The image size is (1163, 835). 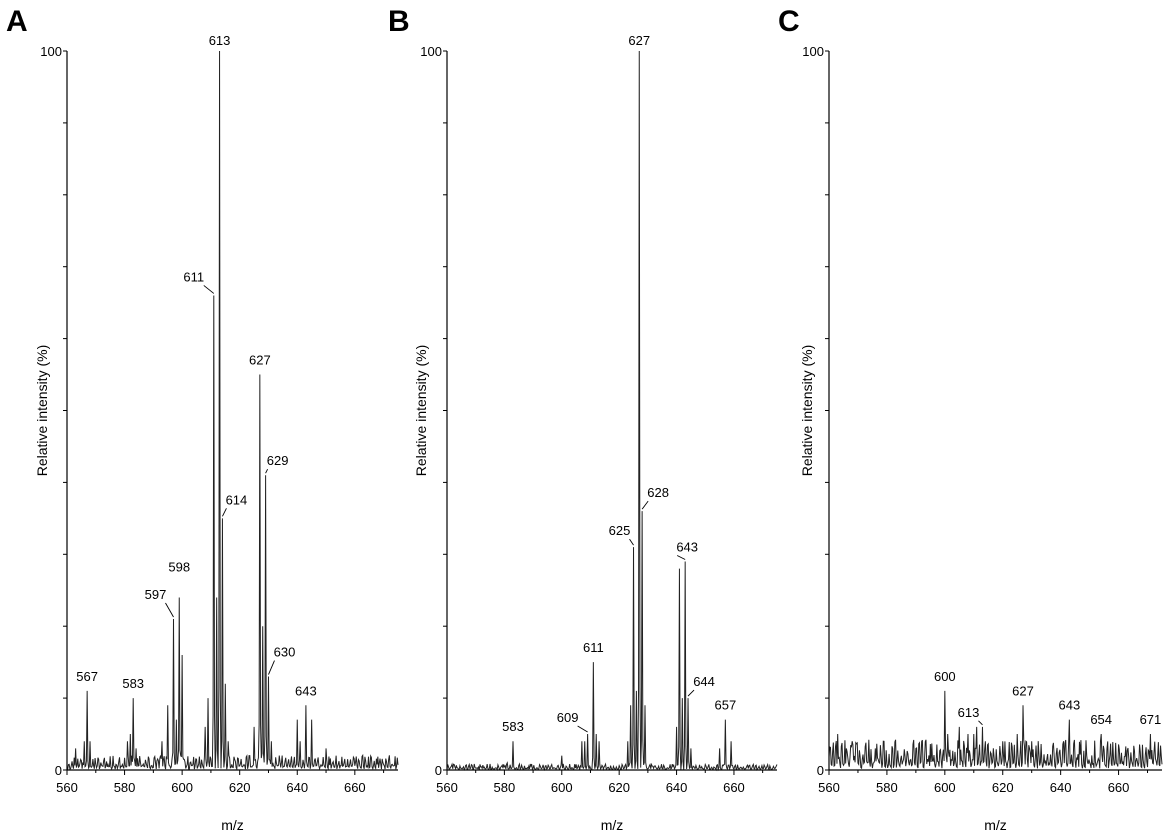 What do you see at coordinates (658, 492) in the screenshot?
I see `peak-label: 628` at bounding box center [658, 492].